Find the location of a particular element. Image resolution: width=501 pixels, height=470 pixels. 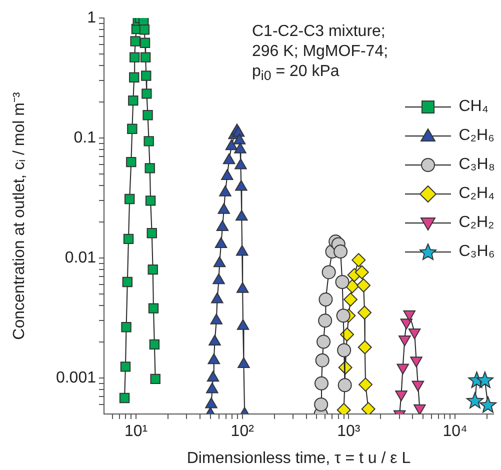

y-tick-label: 1 is located at coordinates (91, 17).